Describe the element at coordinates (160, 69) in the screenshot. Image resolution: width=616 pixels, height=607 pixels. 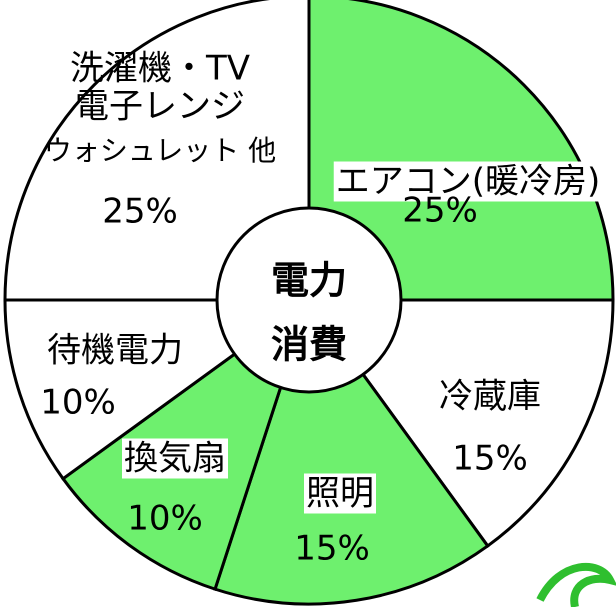
I see `slice-label: 洗濯機・TV` at that location.